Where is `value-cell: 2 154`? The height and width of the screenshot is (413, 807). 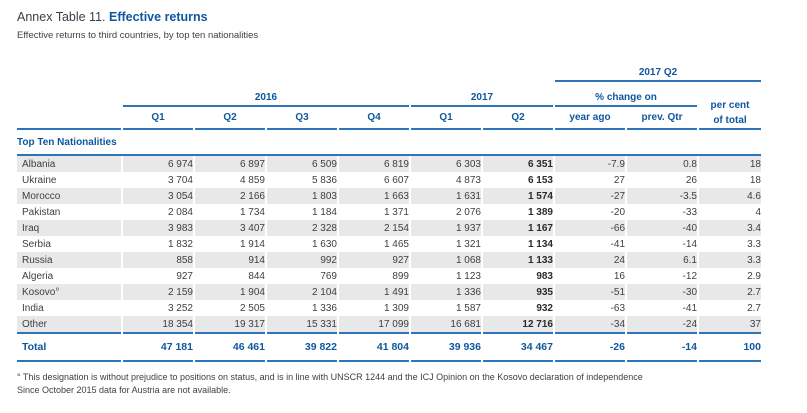 value-cell: 2 154 is located at coordinates (374, 228).